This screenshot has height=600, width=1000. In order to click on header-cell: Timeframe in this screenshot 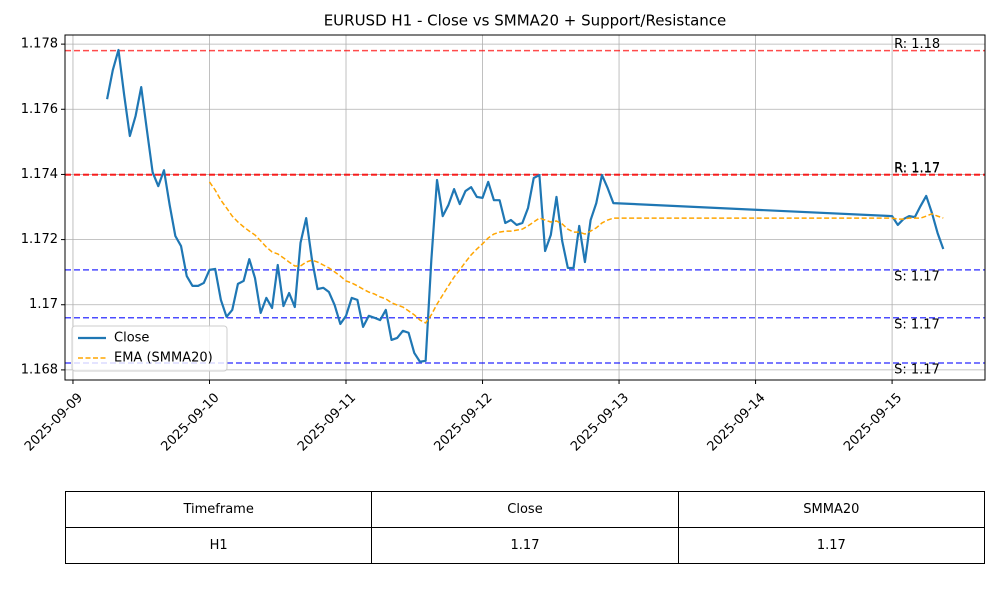, I will do `click(218, 509)`.